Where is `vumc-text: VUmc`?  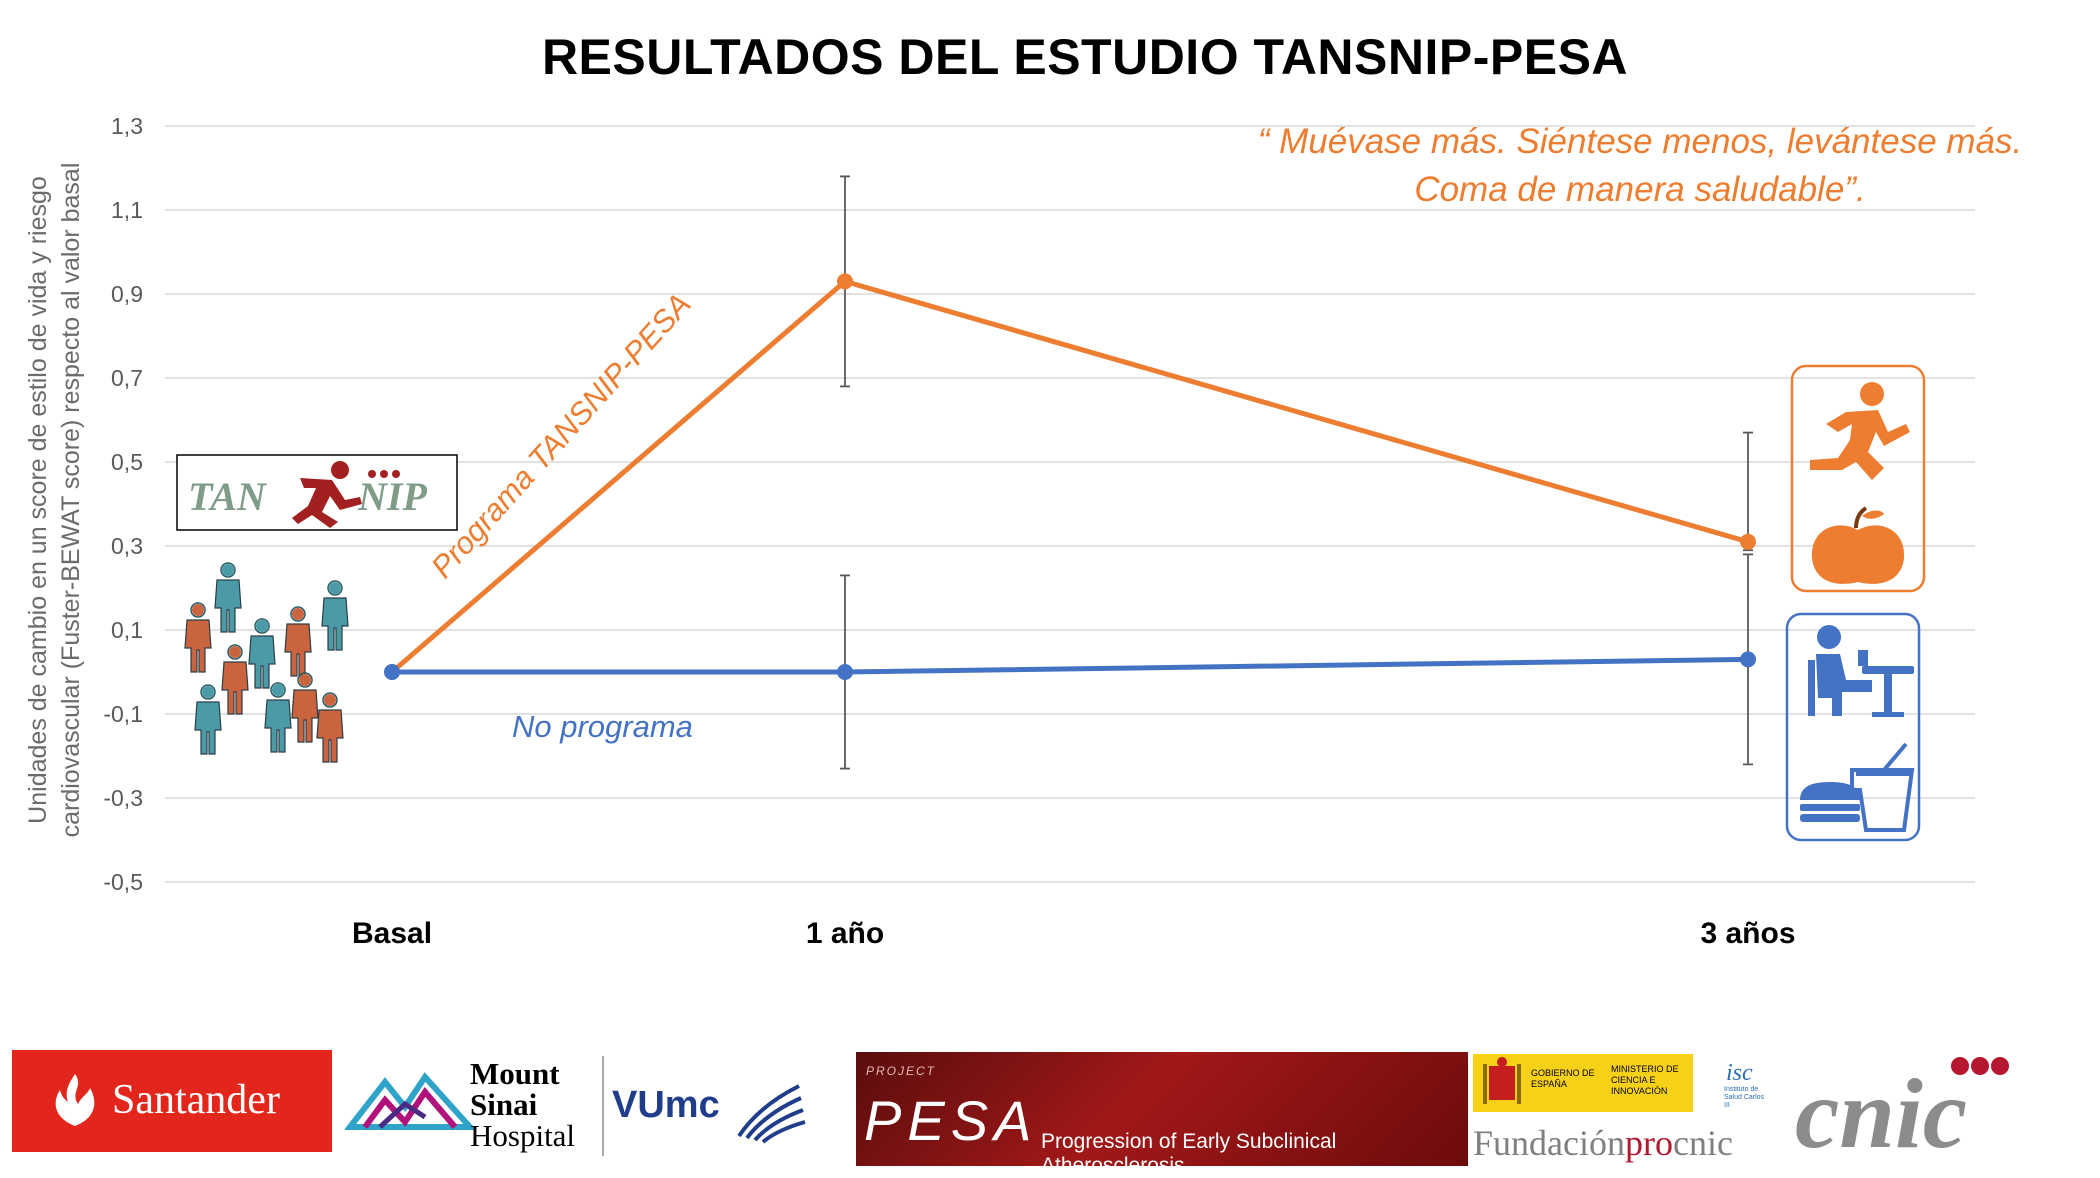
vumc-text: VUmc is located at coordinates (666, 1105).